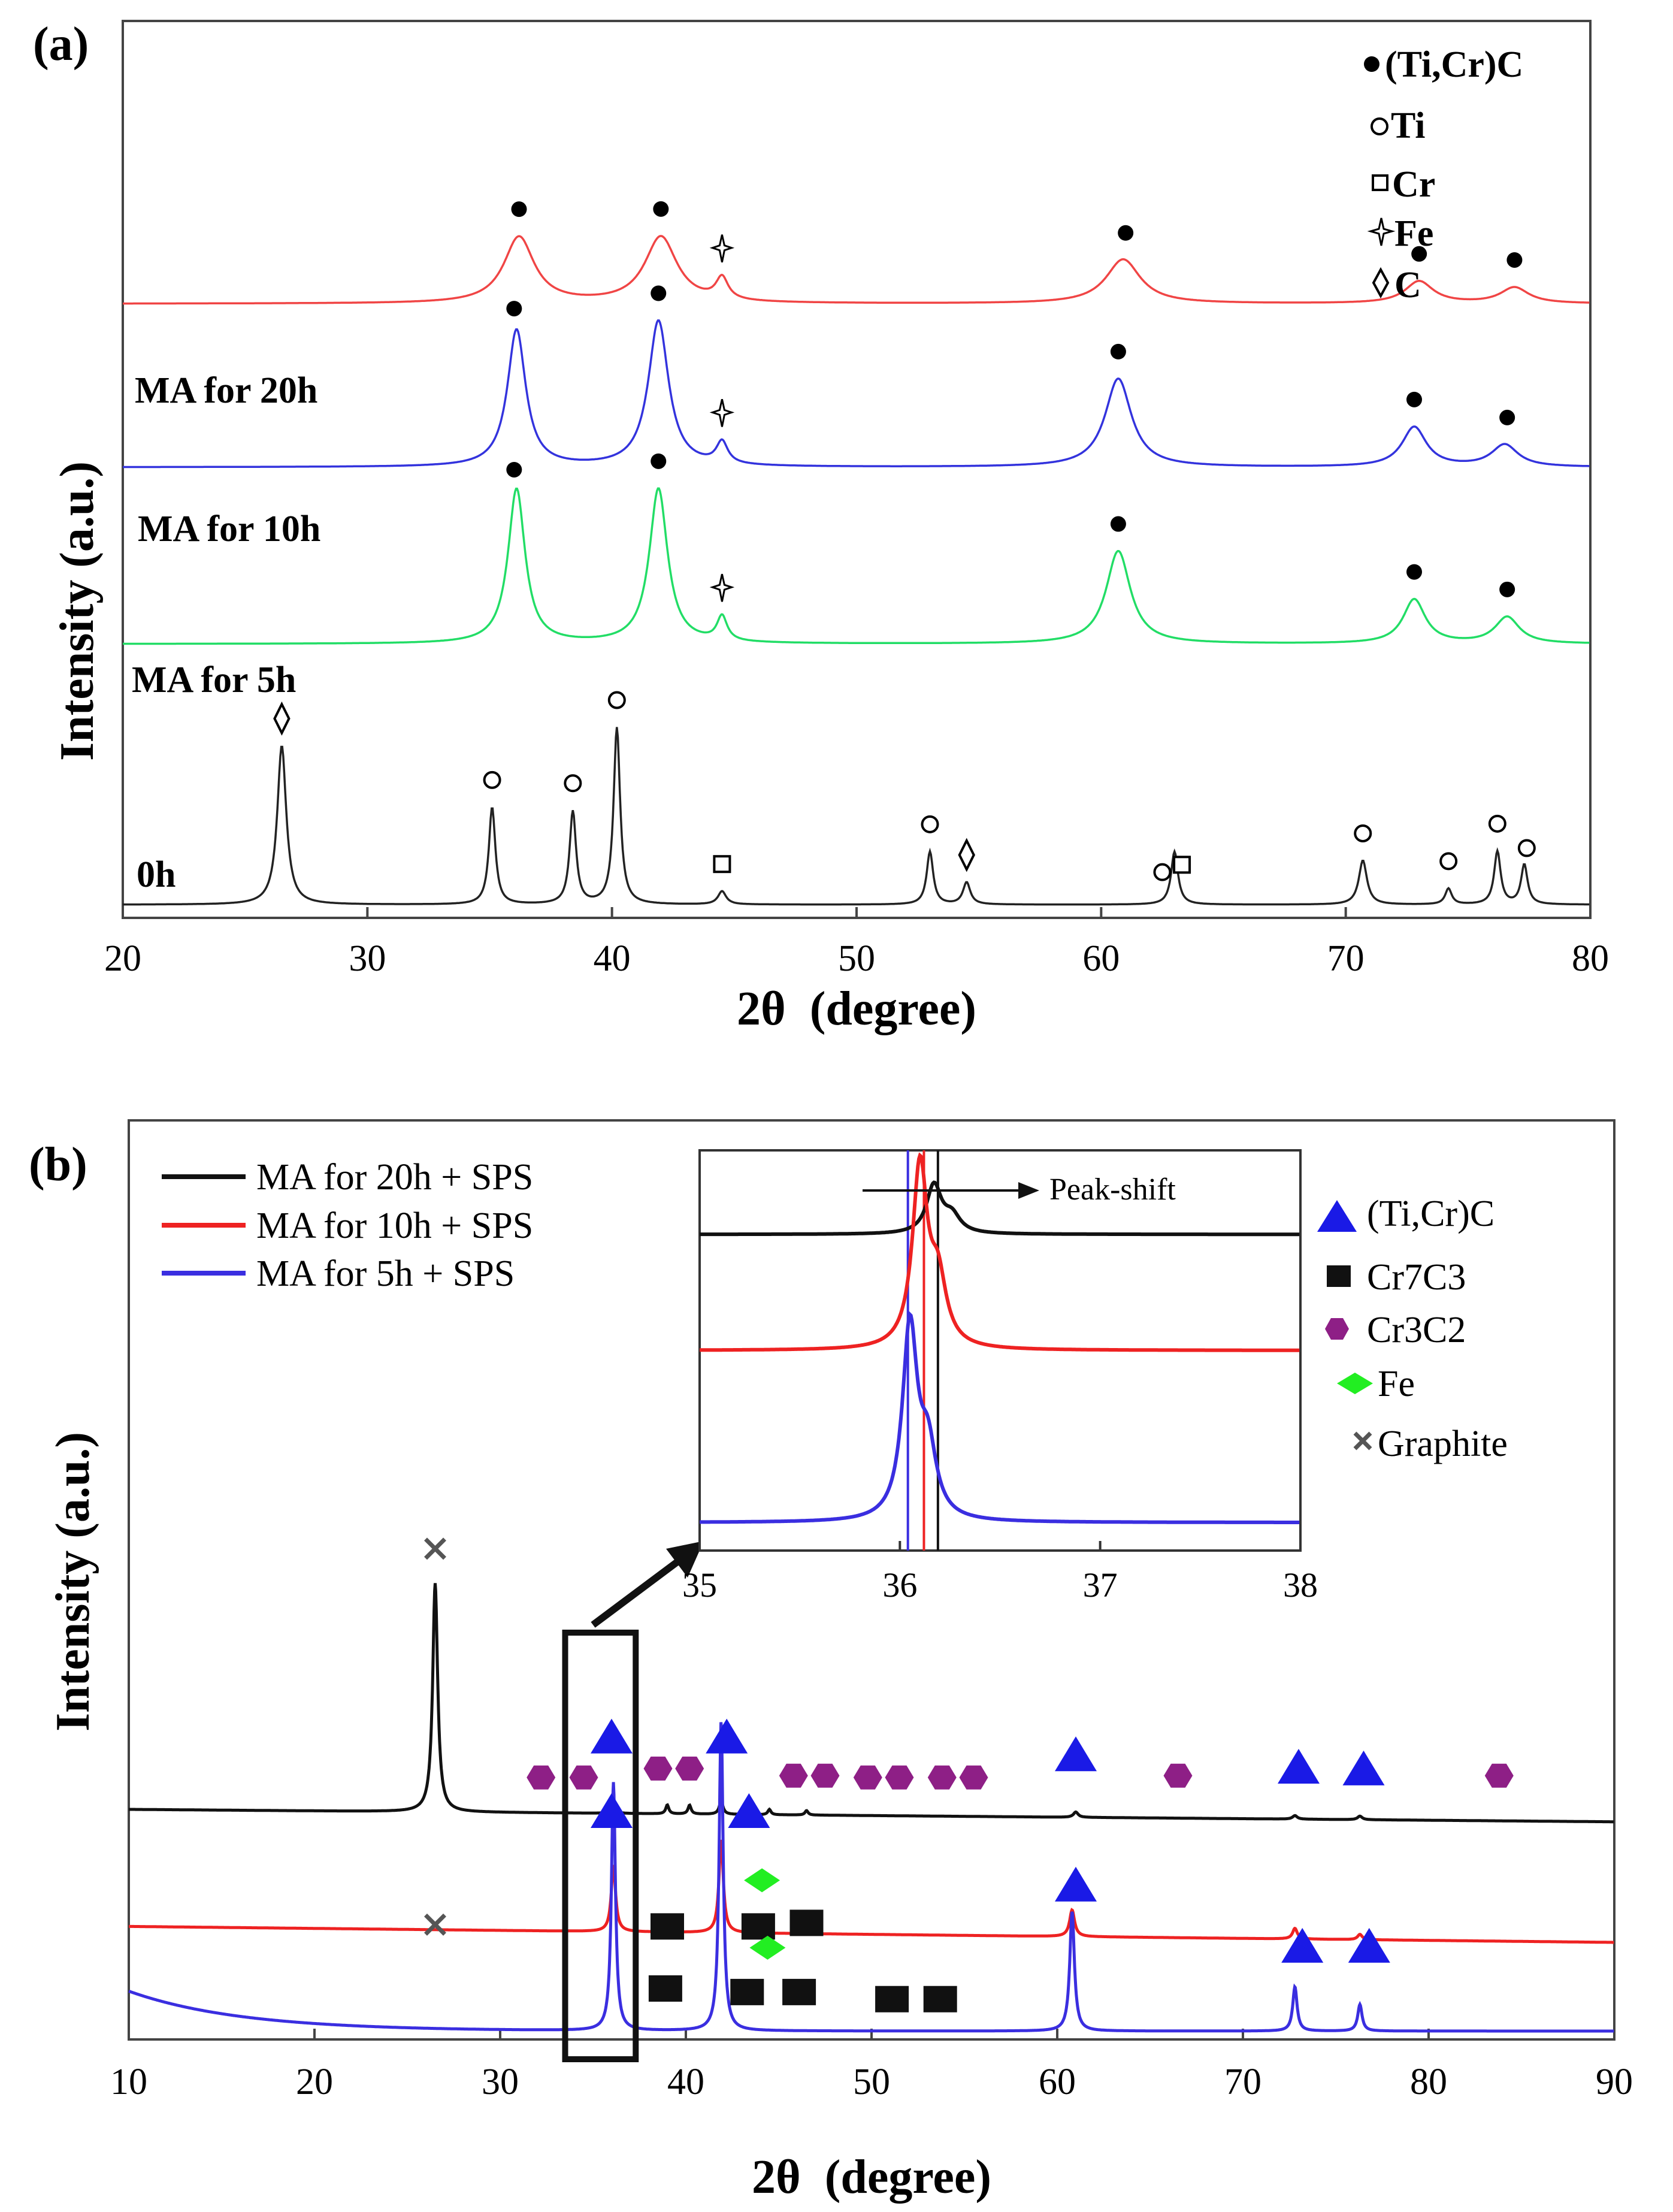 The height and width of the screenshot is (2212, 1673). I want to click on inset-plot: 35 36 37 38 Peak-shift, so click(1000, 1376).